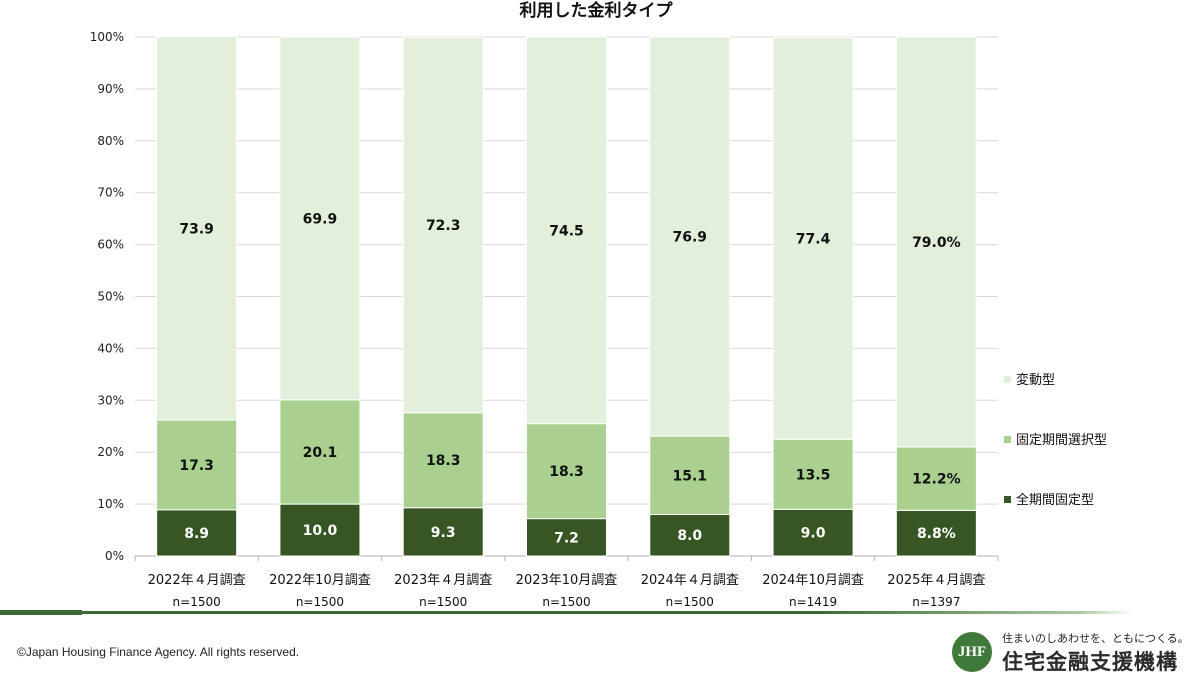  What do you see at coordinates (690, 580) in the screenshot?
I see `x-tick-label: 2024年４月調査` at bounding box center [690, 580].